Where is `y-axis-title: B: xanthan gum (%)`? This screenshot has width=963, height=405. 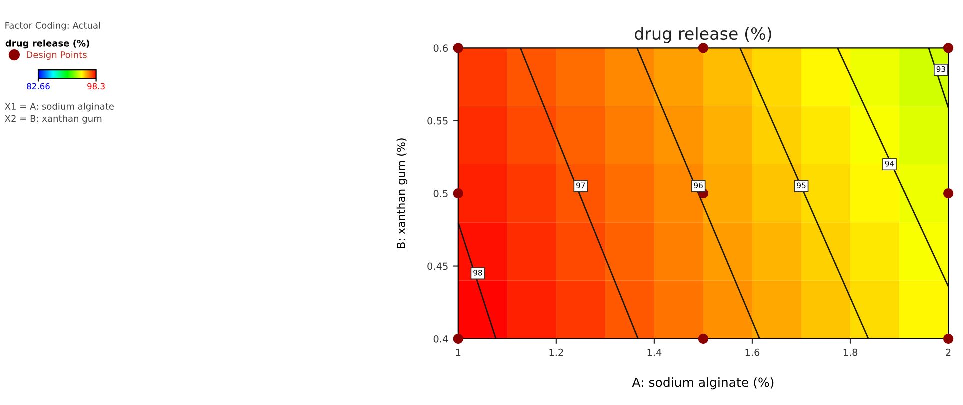 y-axis-title: B: xanthan gum (%) is located at coordinates (402, 193).